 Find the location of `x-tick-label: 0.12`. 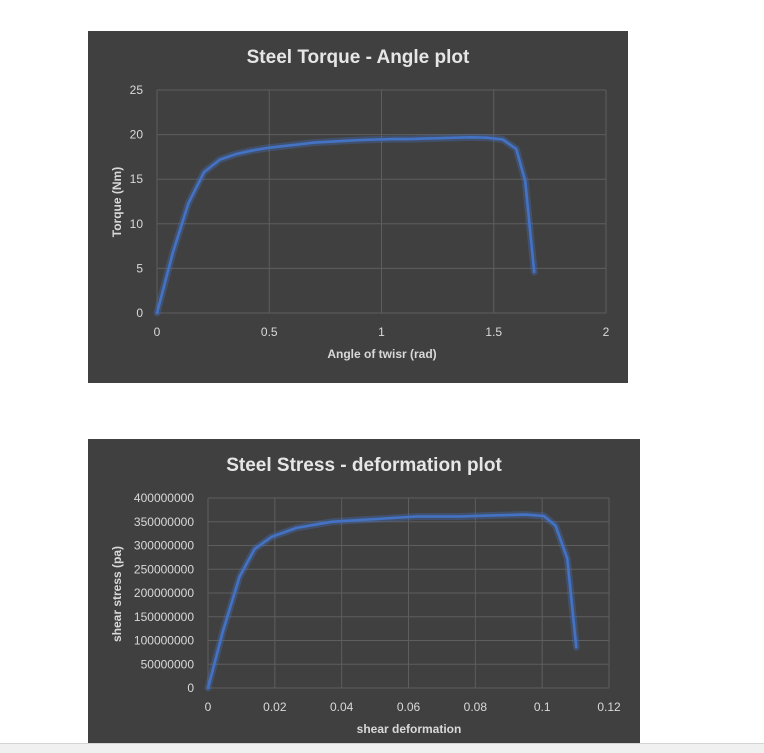

x-tick-label: 0.12 is located at coordinates (609, 707).